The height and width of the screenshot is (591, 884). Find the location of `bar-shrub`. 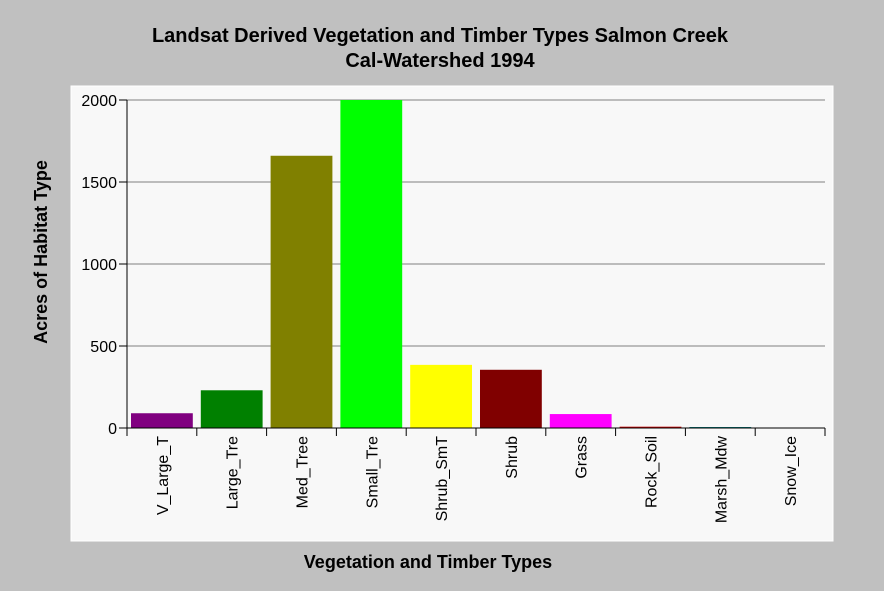

bar-shrub is located at coordinates (511, 398).